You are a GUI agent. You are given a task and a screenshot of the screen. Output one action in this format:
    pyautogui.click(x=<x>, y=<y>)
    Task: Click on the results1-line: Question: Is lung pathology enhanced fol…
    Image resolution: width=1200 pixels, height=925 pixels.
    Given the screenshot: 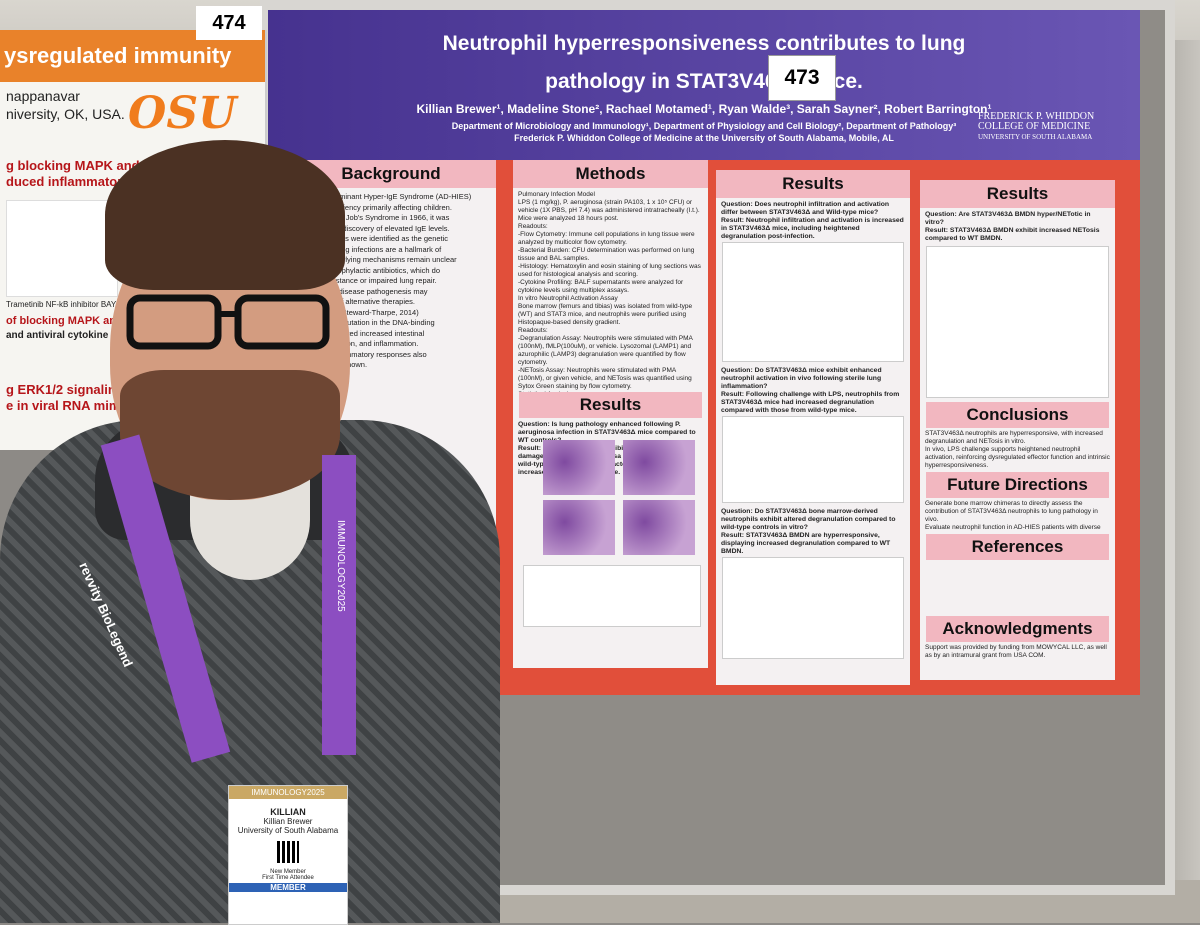 What is the action you would take?
    pyautogui.click(x=607, y=432)
    